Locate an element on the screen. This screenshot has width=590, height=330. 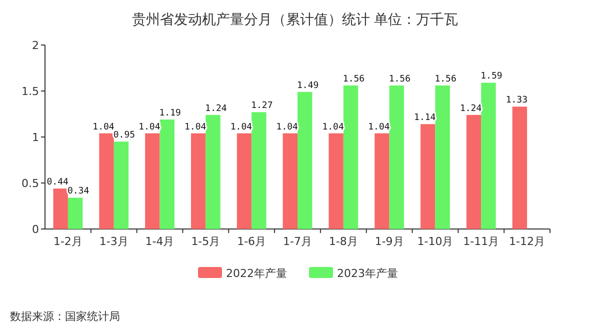
data-label: 0.34 is located at coordinates (78, 191).